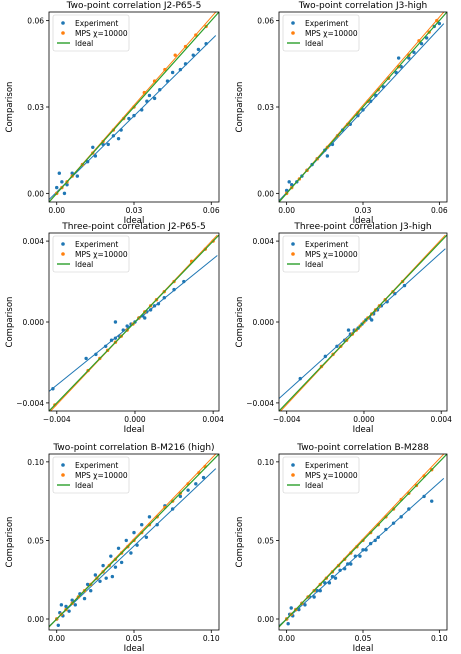 This screenshot has width=461, height=654. I want to click on x-tick-label: 0.004, so click(213, 419).